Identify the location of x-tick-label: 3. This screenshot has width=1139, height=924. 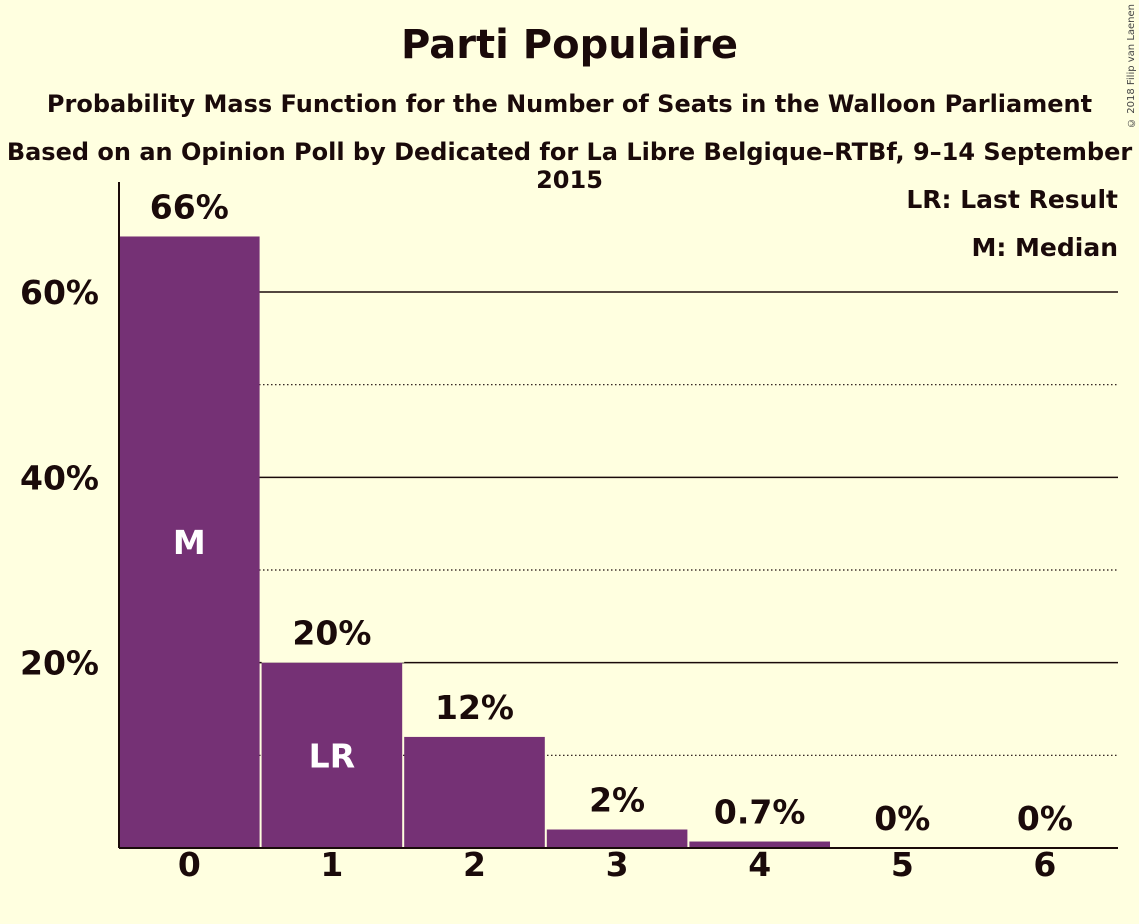
(617, 864).